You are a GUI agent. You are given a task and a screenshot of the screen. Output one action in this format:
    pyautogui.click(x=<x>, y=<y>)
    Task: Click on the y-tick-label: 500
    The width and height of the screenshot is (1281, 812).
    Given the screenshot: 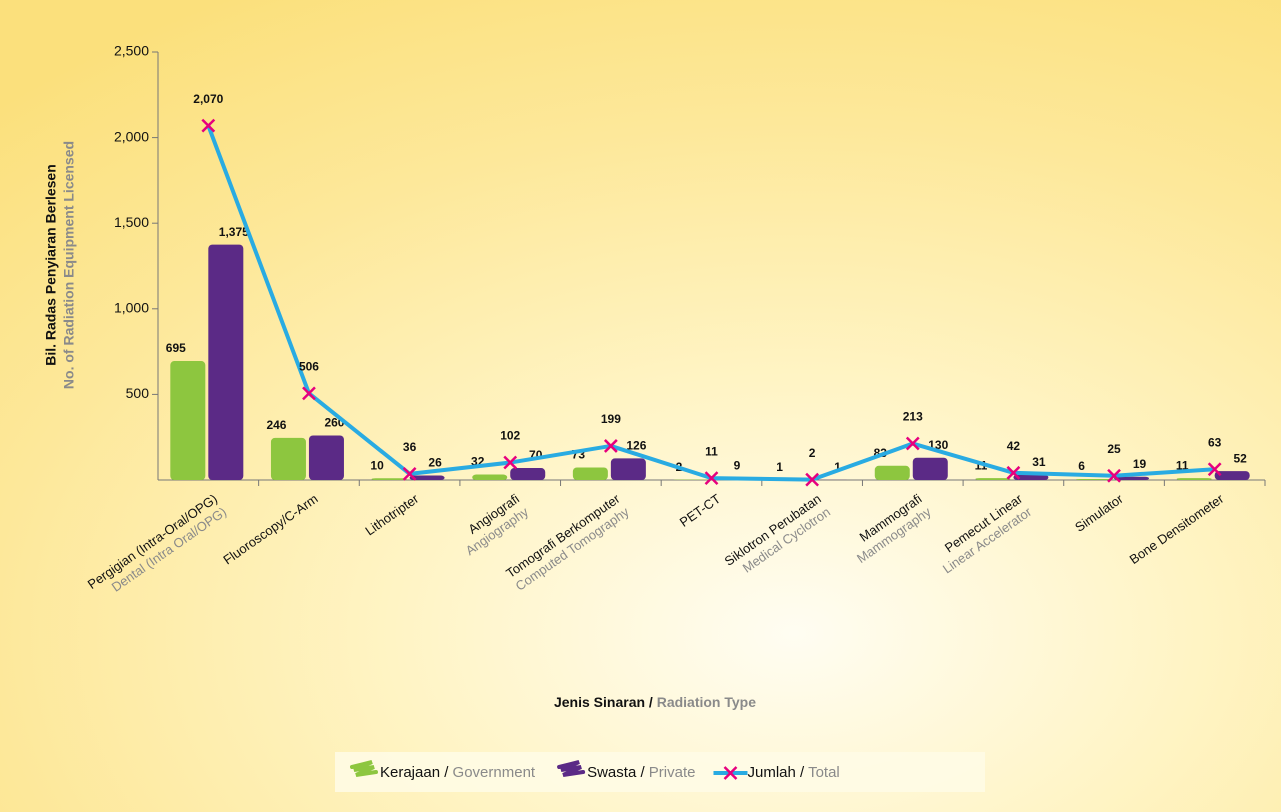 What is the action you would take?
    pyautogui.click(x=138, y=393)
    